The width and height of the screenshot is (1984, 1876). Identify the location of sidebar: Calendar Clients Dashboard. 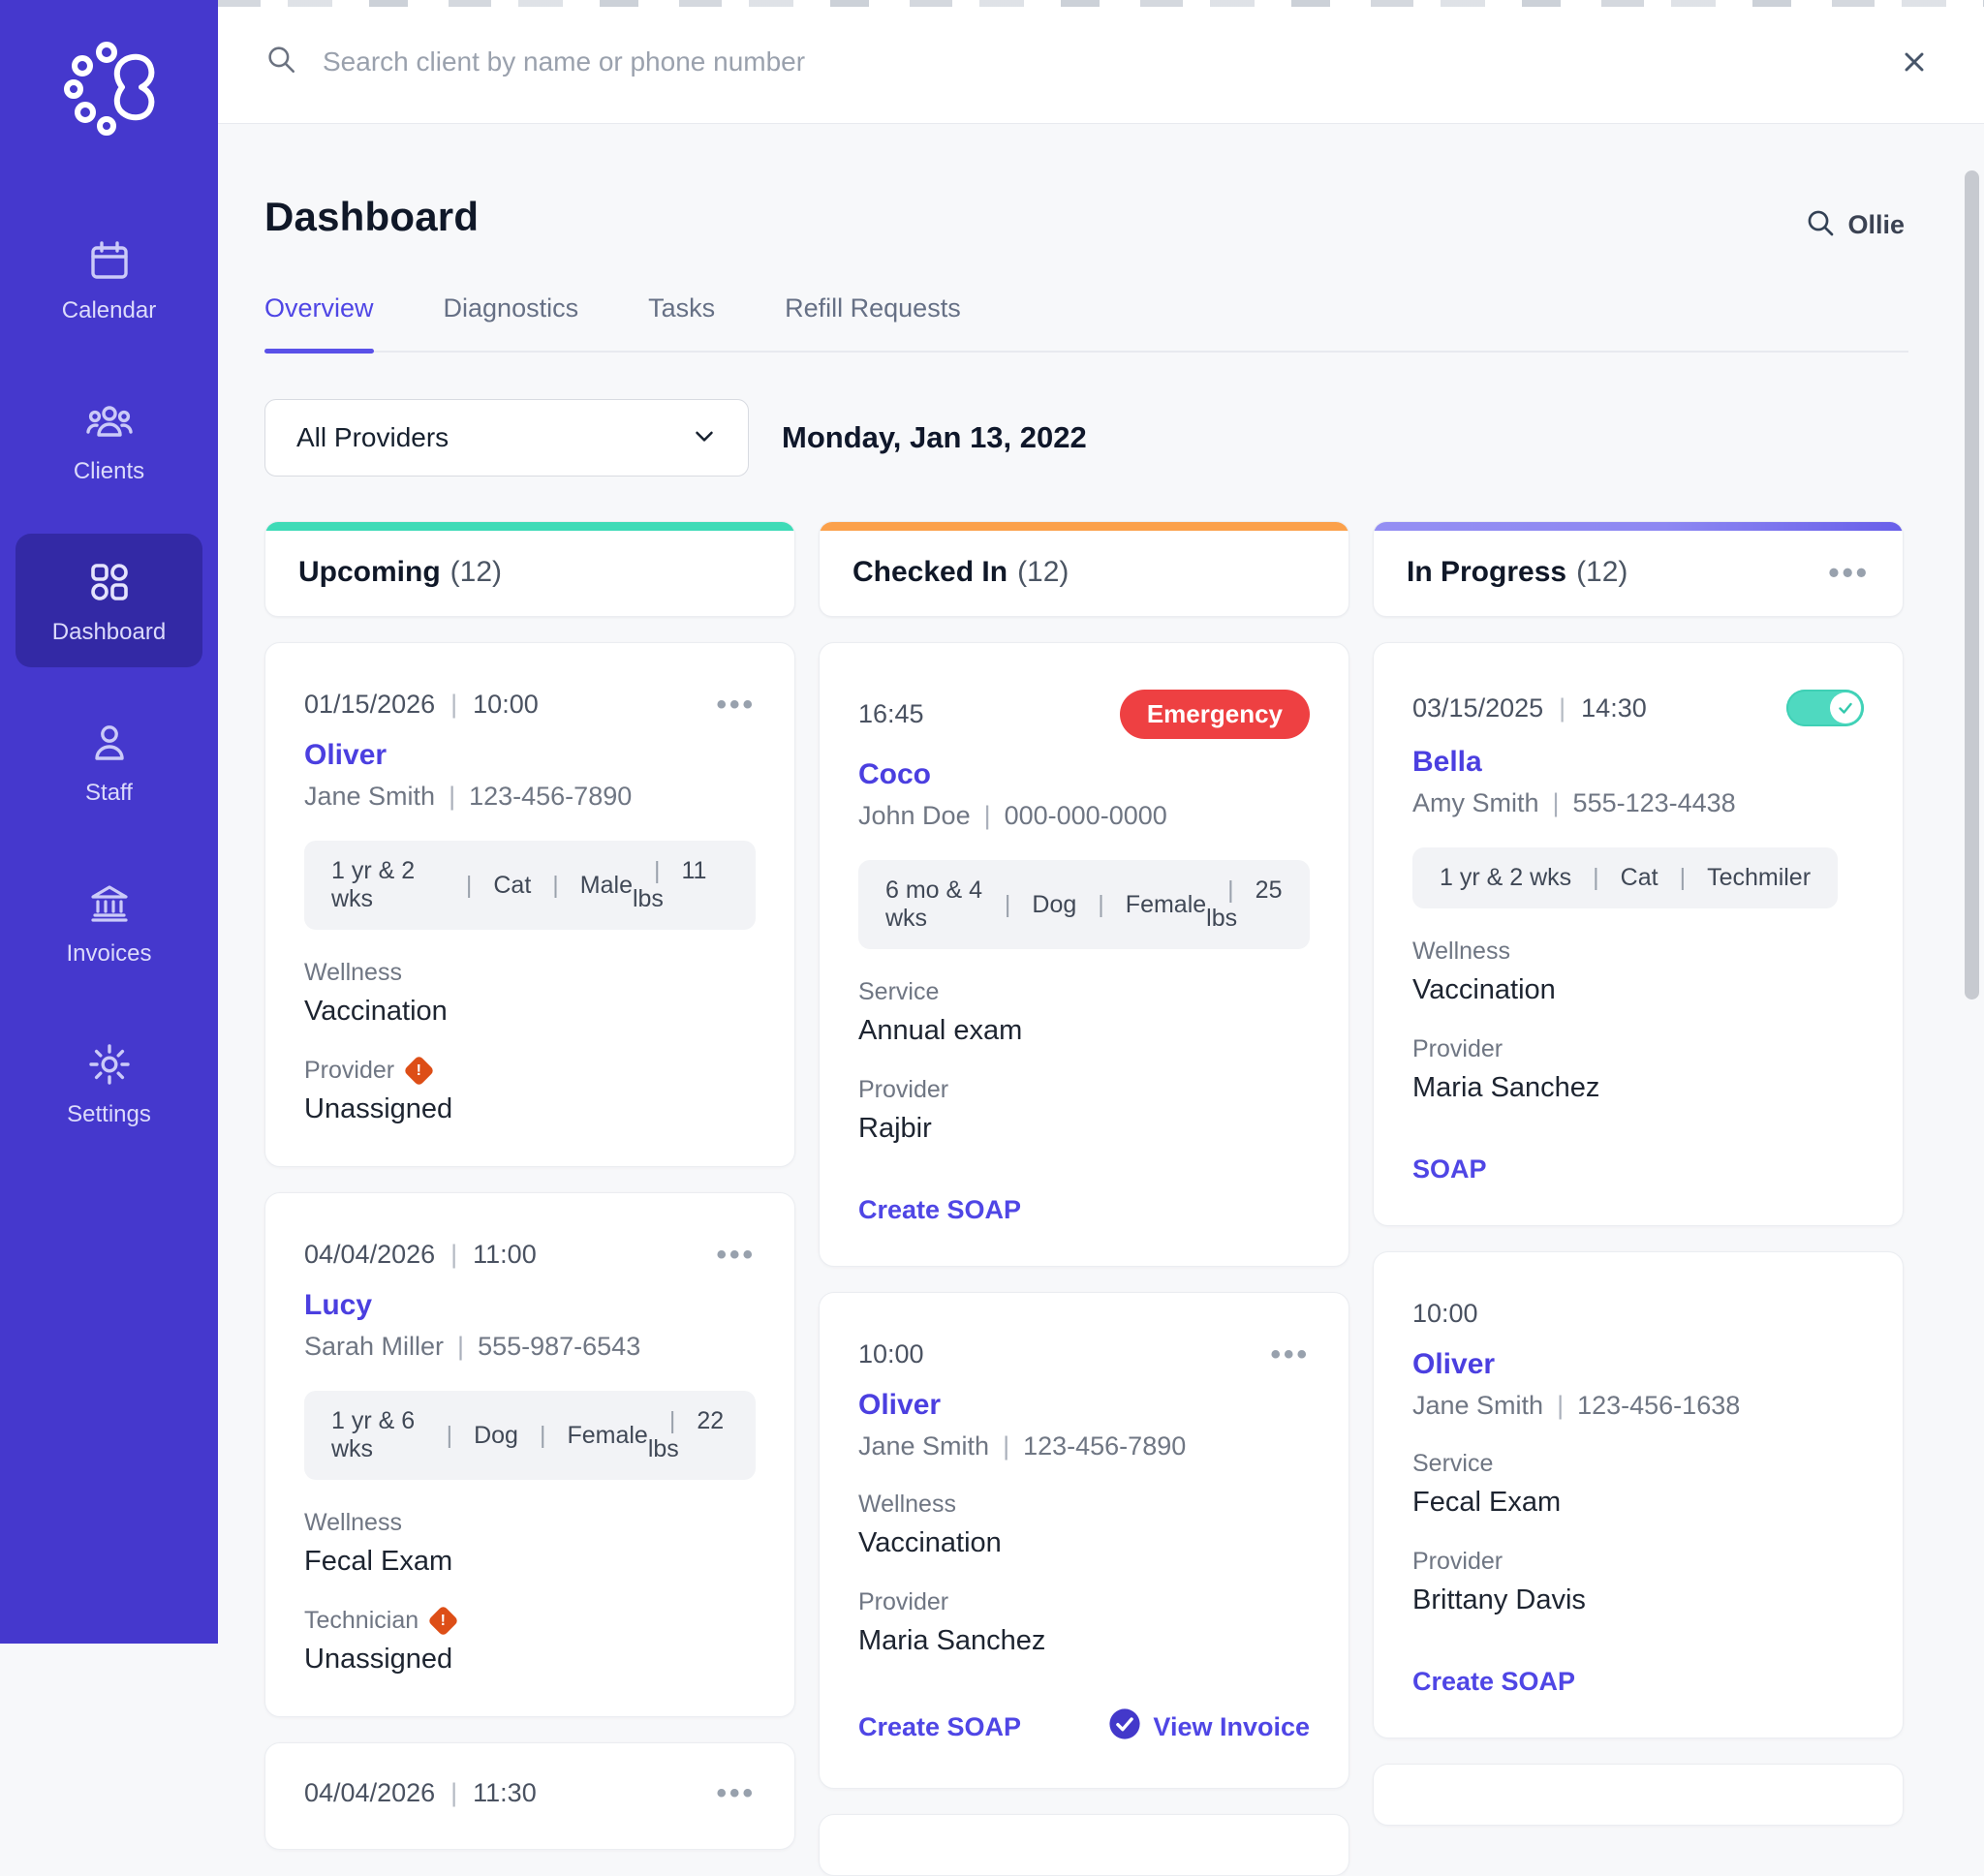
(109, 822).